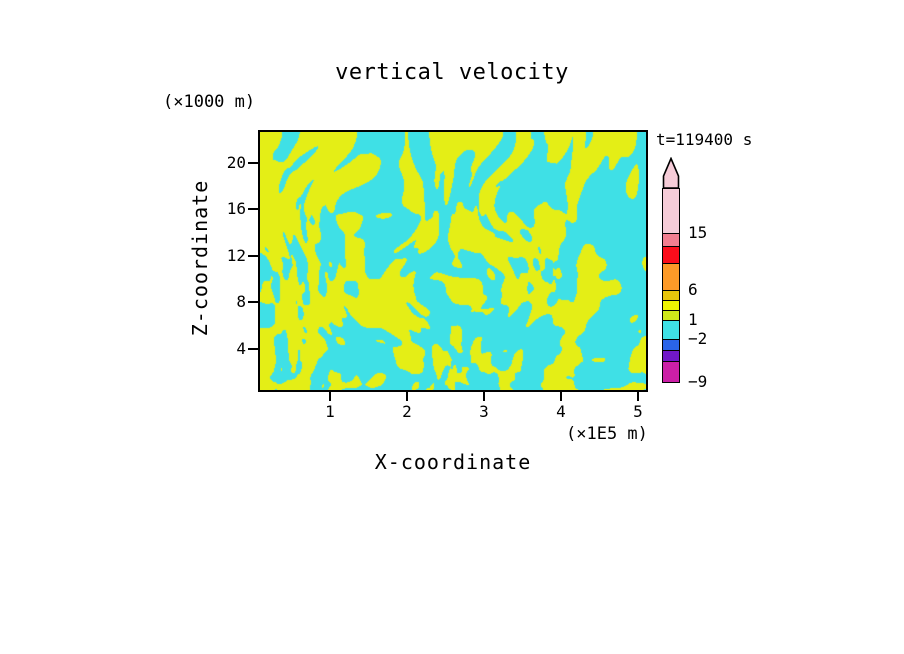 The width and height of the screenshot is (904, 654). Describe the element at coordinates (236, 208) in the screenshot. I see `y-tick-label: 16` at that location.